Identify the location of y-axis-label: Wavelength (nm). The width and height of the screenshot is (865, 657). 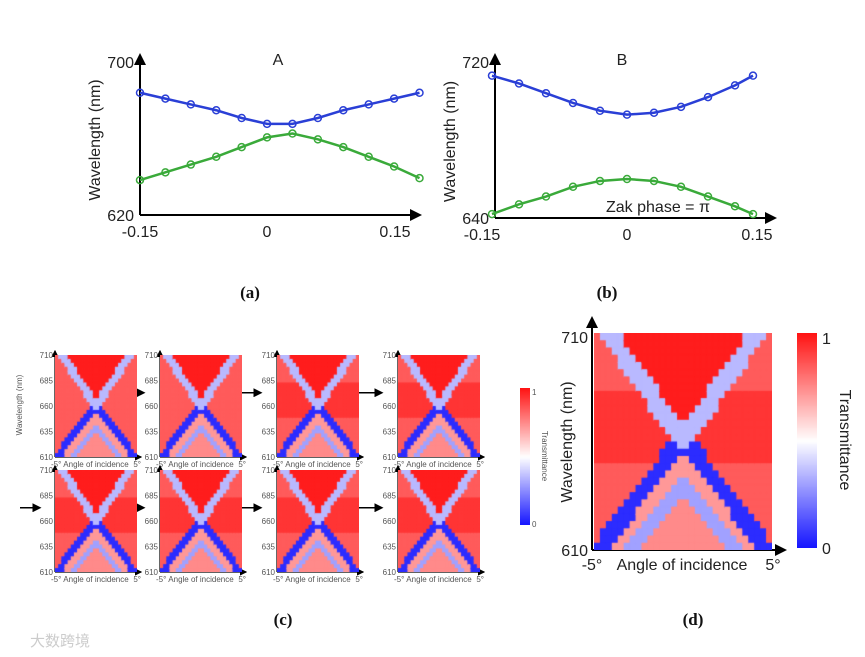
(19, 404).